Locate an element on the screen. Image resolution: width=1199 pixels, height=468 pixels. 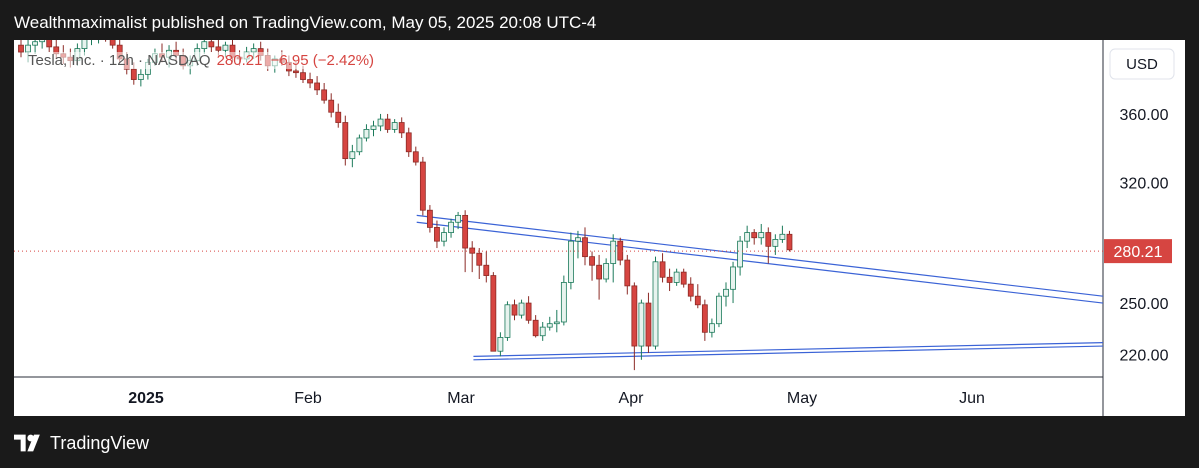
price-tick-label: 360.00 is located at coordinates (1144, 115).